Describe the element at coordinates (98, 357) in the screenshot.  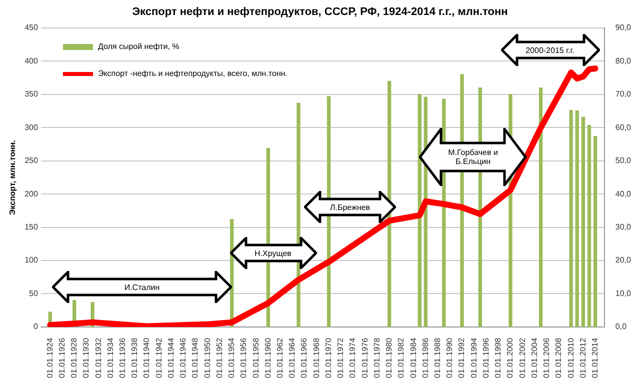
I see `x-tick-label: 01.01.1932` at that location.